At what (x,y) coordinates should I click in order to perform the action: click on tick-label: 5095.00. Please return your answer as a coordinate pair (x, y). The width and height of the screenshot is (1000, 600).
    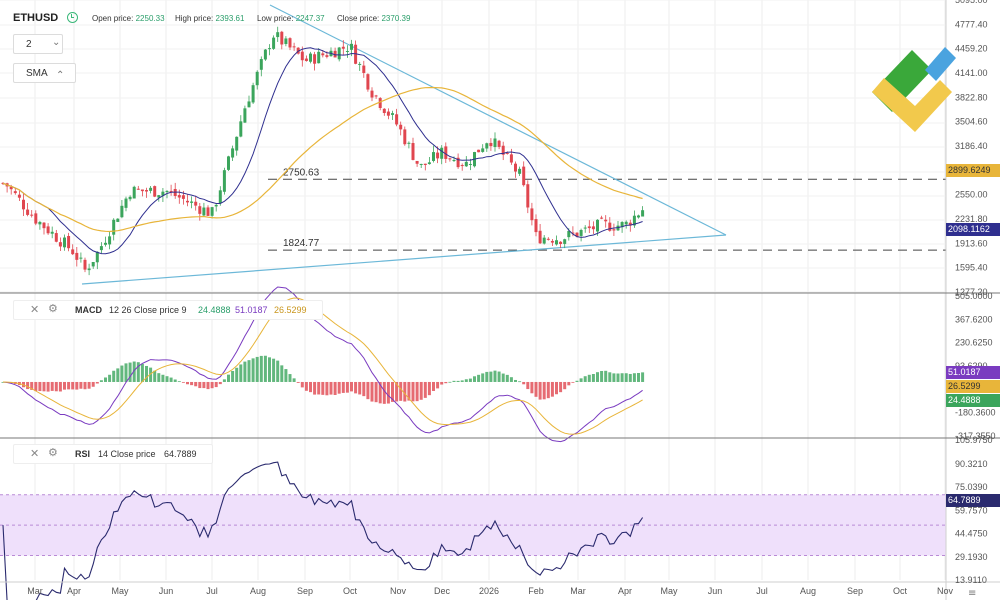
    Looking at the image, I should click on (971, 2).